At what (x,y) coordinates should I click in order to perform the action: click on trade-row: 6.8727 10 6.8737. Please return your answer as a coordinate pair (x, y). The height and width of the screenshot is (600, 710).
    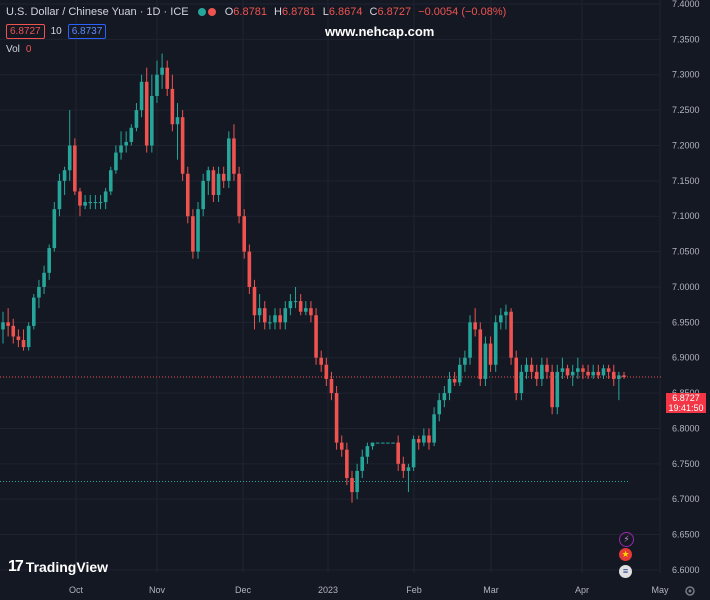
    Looking at the image, I should click on (56, 31).